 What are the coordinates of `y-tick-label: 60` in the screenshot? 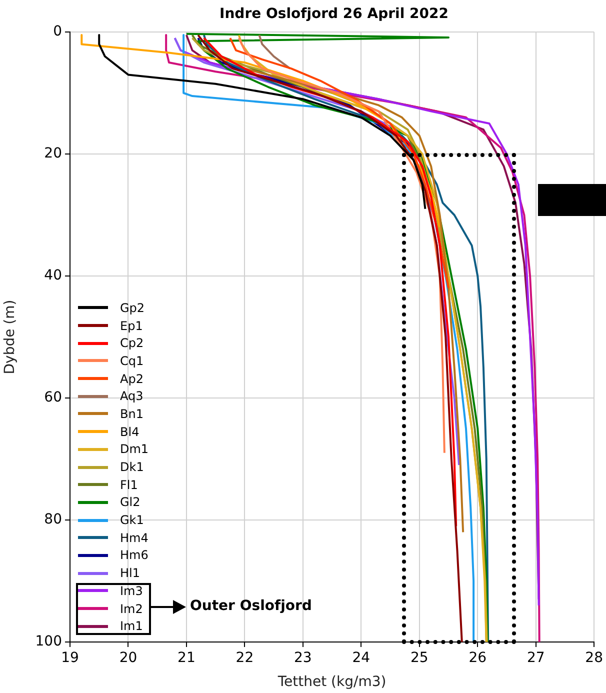 It's located at (53, 398).